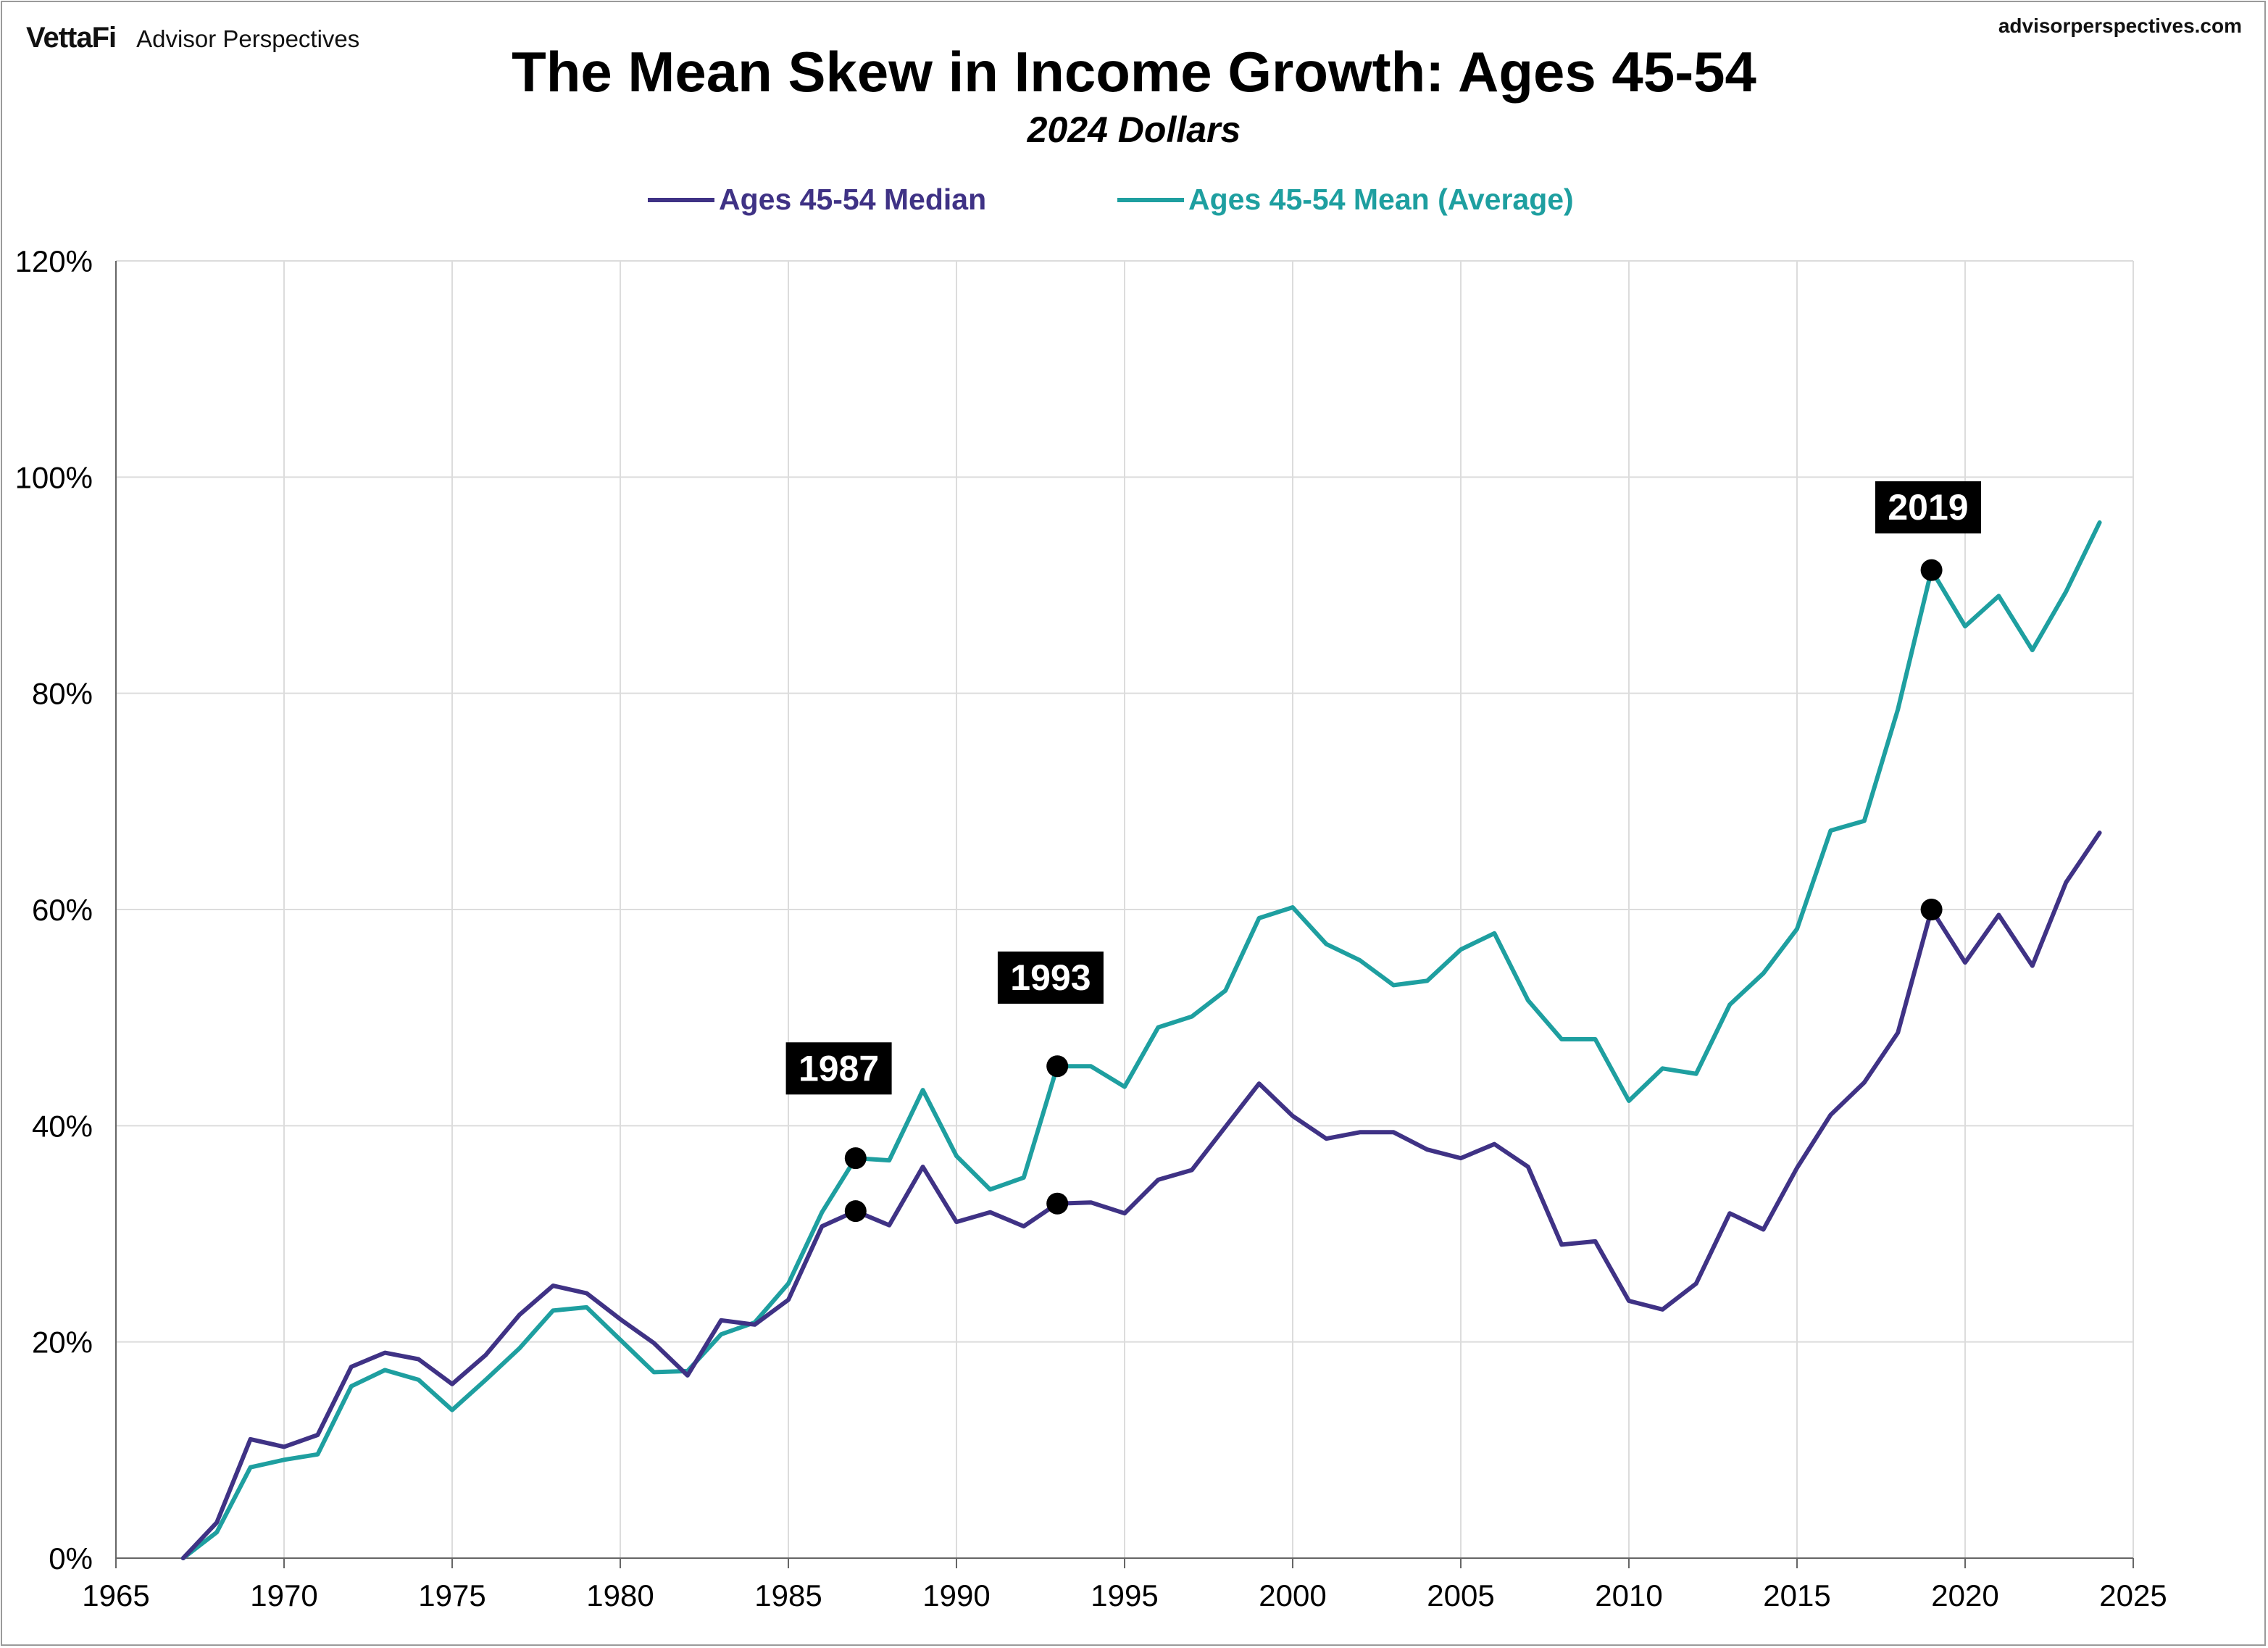  What do you see at coordinates (1292, 1595) in the screenshot?
I see `x-tick-label: 2000` at bounding box center [1292, 1595].